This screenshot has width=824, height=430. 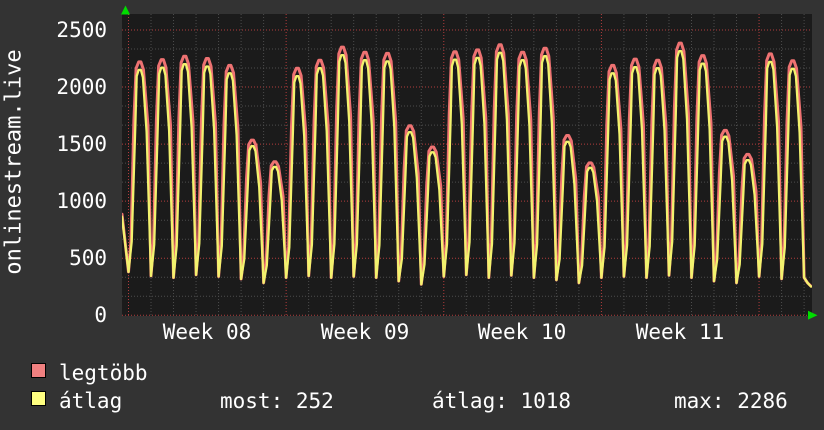 I want to click on legend-swatch-atlag, so click(x=38, y=398).